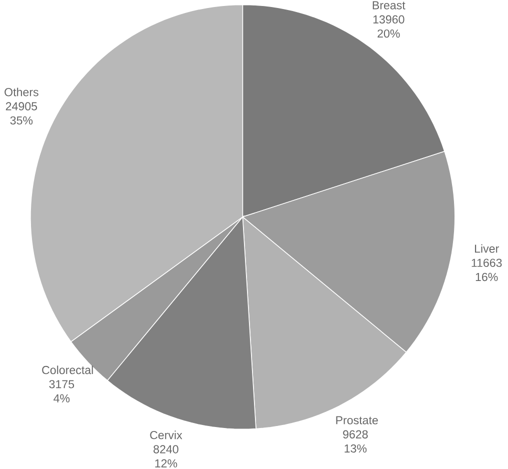  What do you see at coordinates (357, 420) in the screenshot?
I see `slice-label: Prostate` at bounding box center [357, 420].